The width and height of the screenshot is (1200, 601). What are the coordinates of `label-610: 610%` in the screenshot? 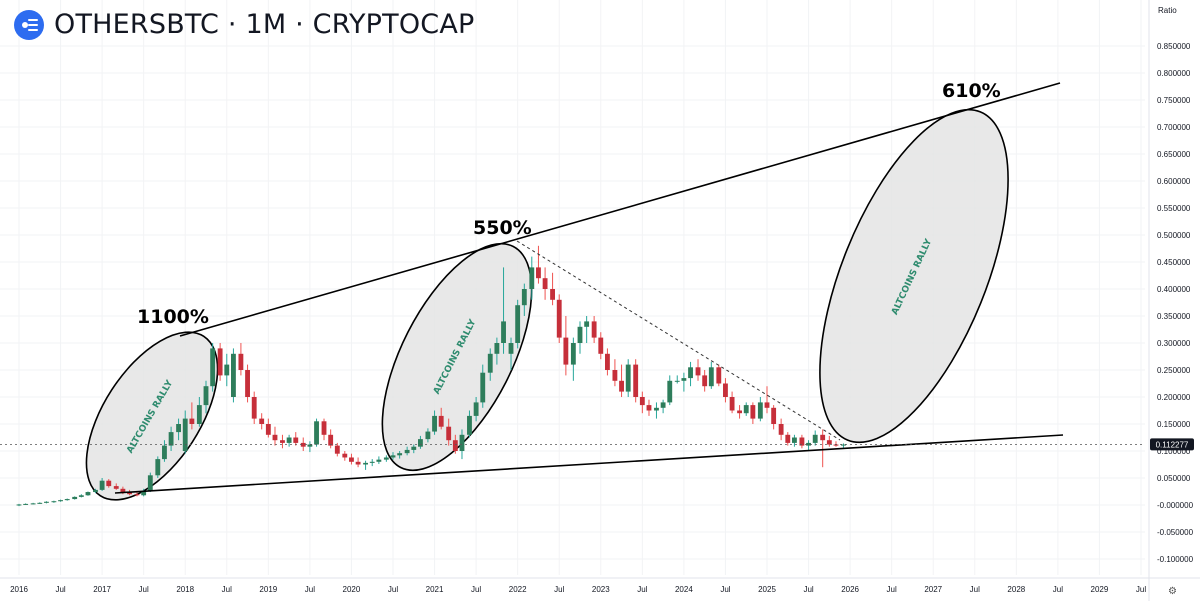 It's located at (971, 91).